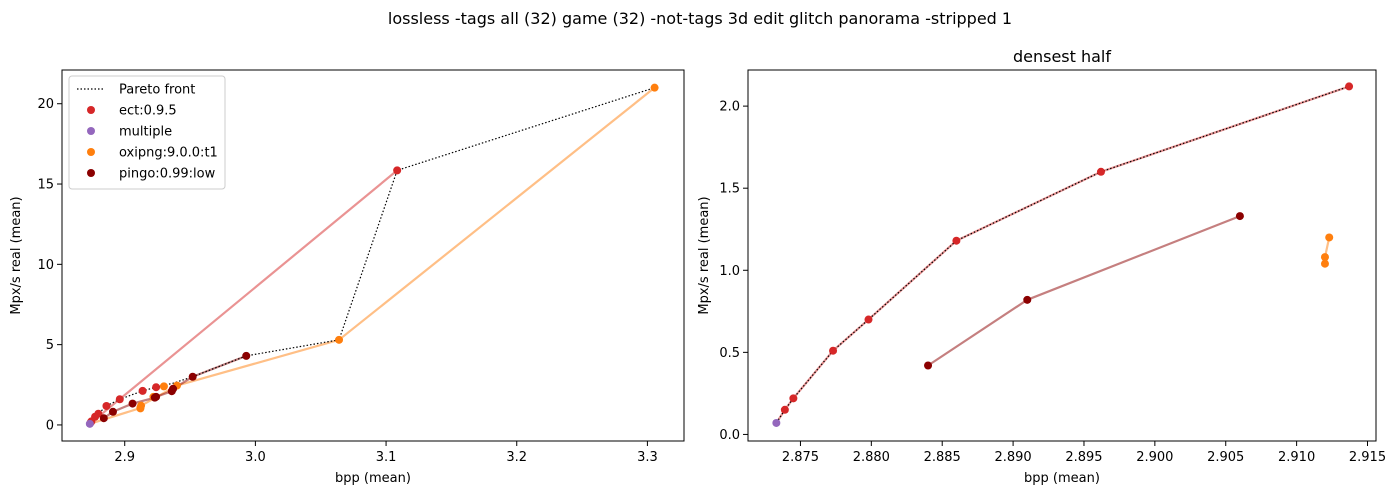  What do you see at coordinates (1012, 457) in the screenshot?
I see `x-tick-label: 2.890` at bounding box center [1012, 457].